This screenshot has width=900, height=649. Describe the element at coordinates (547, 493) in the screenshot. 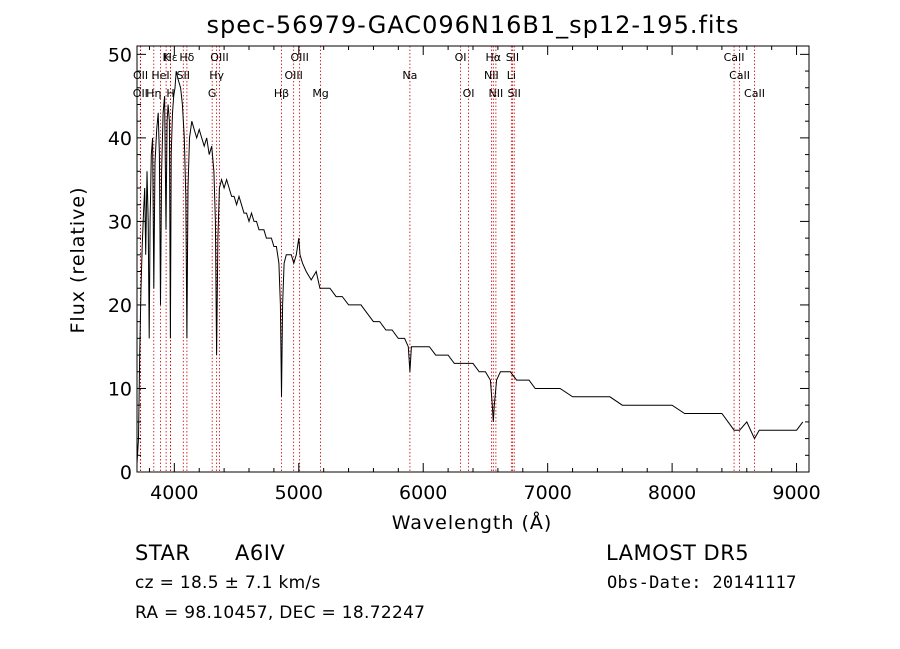

I see `x-tick-label: 7000` at that location.